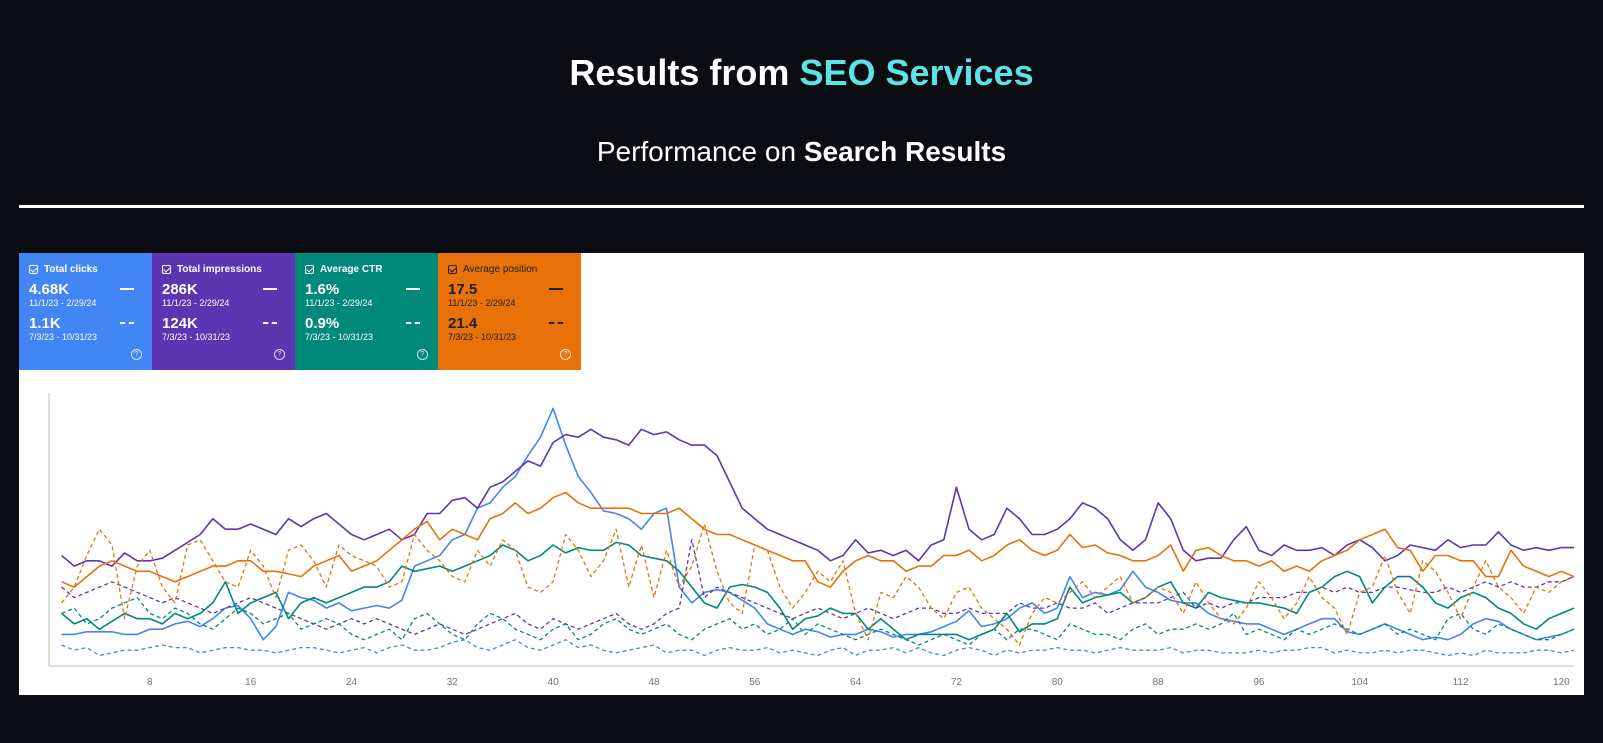 This screenshot has height=743, width=1603. Describe the element at coordinates (219, 269) in the screenshot. I see `card-label: Total impressions` at that location.